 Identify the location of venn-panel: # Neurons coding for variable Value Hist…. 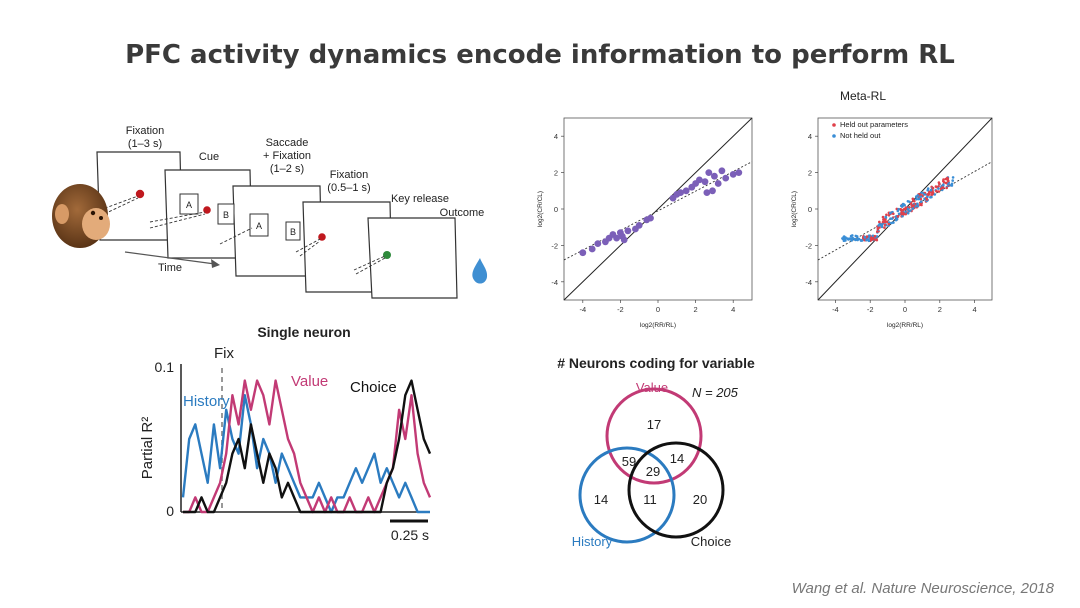
(656, 452).